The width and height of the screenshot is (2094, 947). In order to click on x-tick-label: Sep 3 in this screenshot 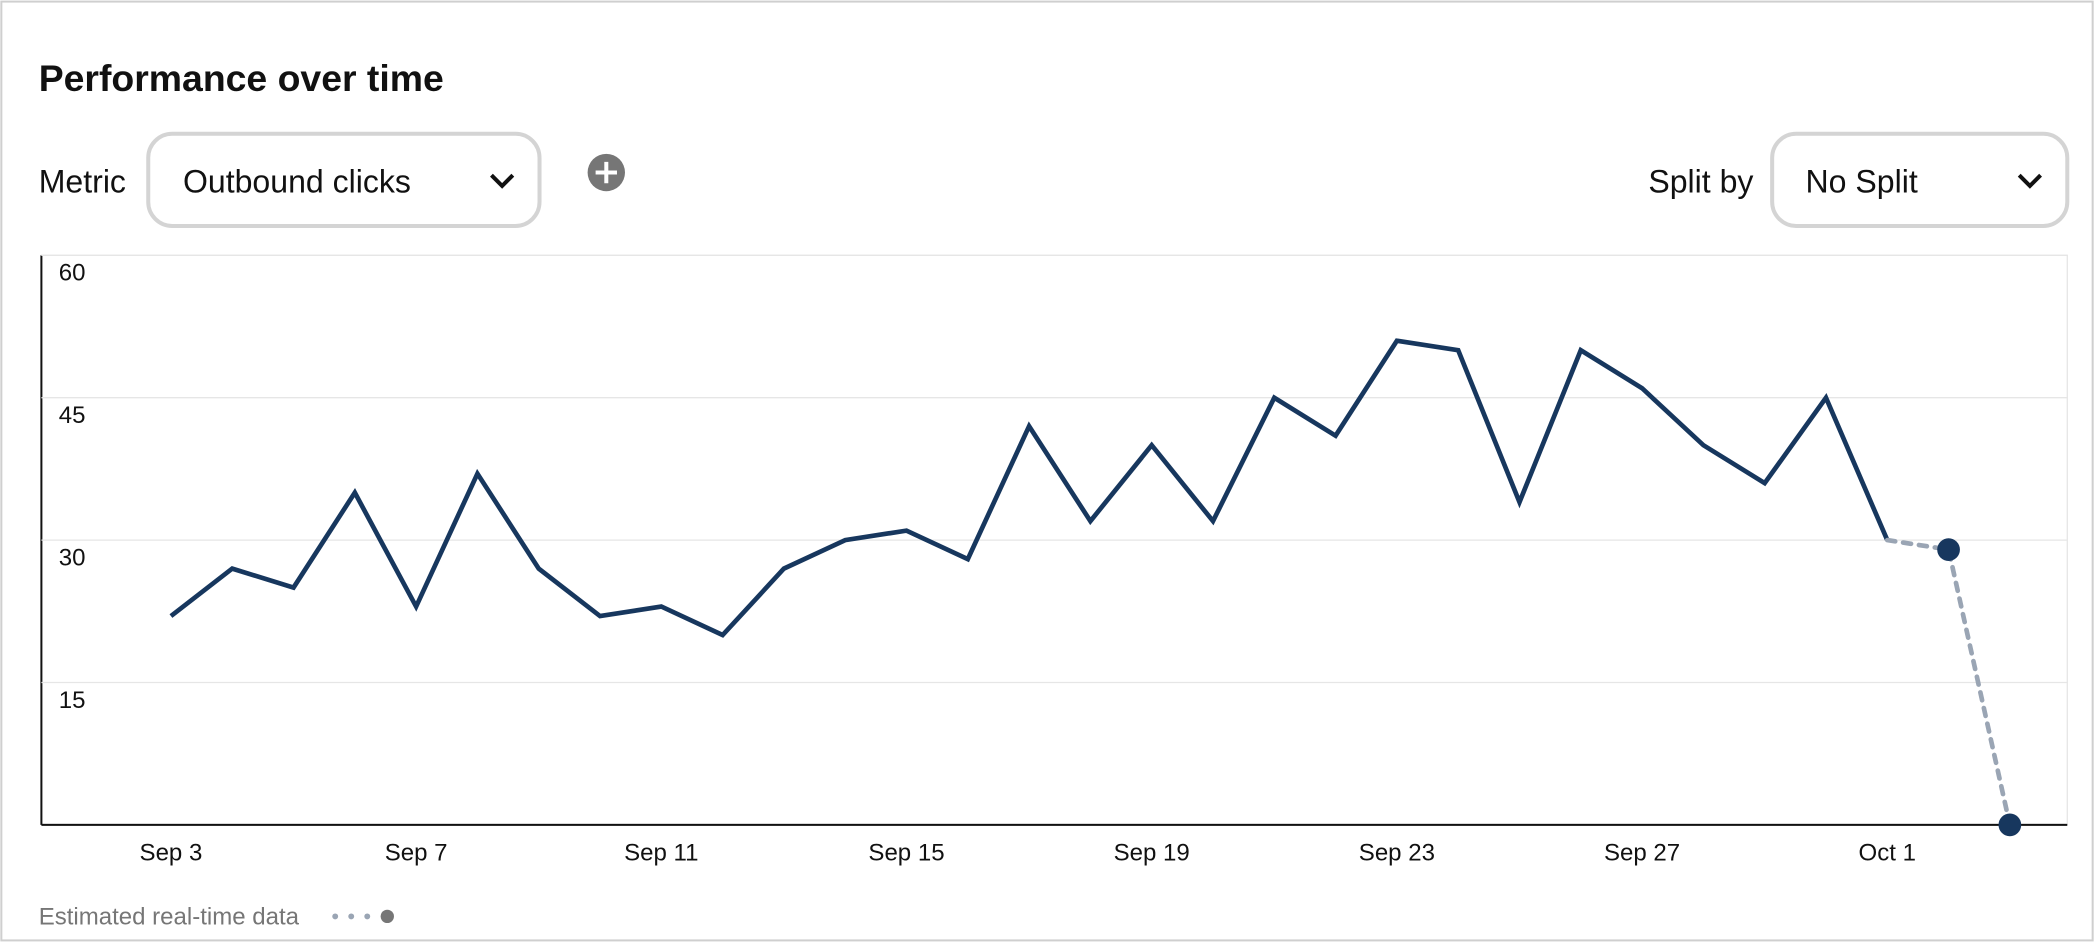, I will do `click(171, 852)`.